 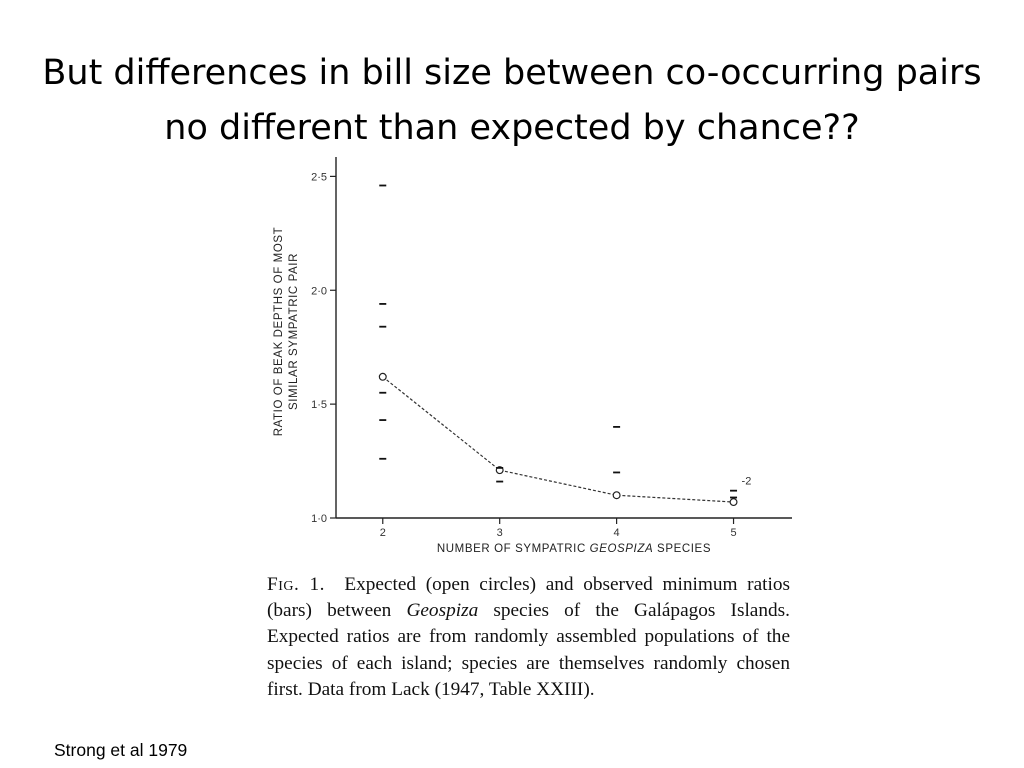 What do you see at coordinates (682, 549) in the screenshot?
I see `x-axis-label-suffix: SPECIES` at bounding box center [682, 549].